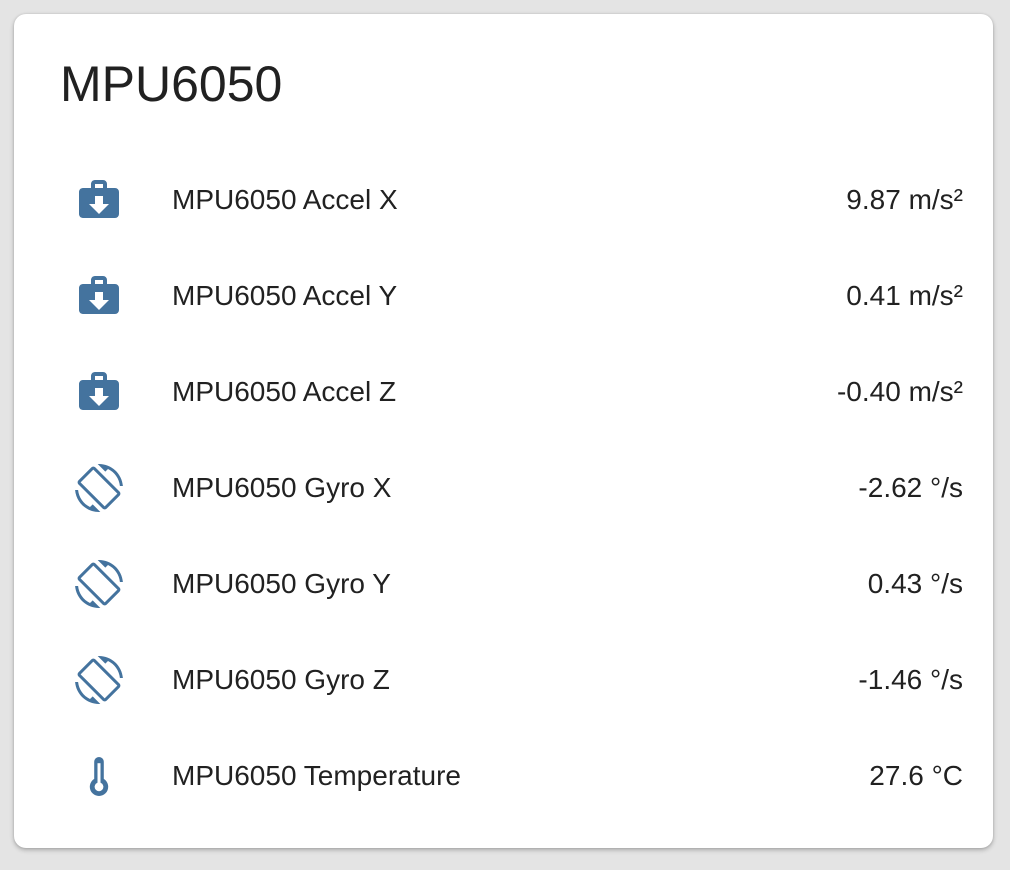 This screenshot has width=1010, height=870. I want to click on entity-state: -1.46 °/s, so click(910, 679).